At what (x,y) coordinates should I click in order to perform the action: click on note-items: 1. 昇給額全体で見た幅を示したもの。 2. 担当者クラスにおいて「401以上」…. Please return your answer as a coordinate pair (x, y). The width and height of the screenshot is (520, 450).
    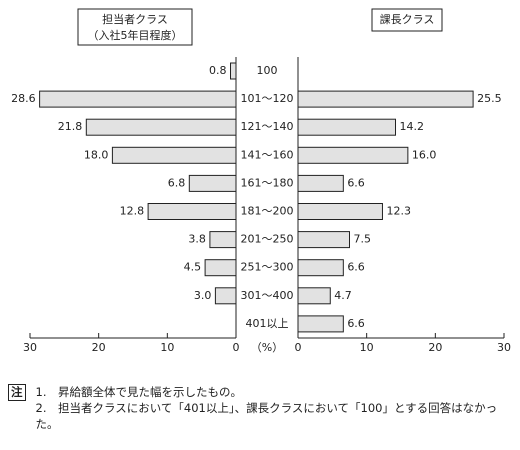
    Looking at the image, I should click on (272, 408).